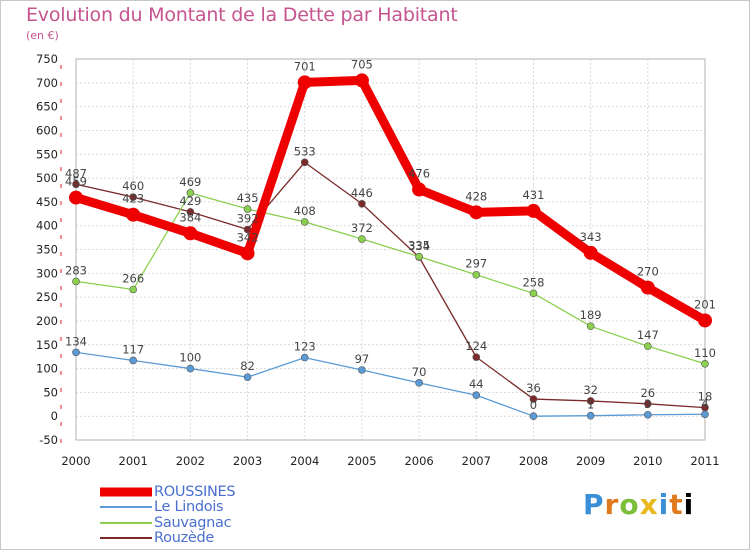 The height and width of the screenshot is (550, 750). What do you see at coordinates (533, 195) in the screenshot?
I see `data-label: 431` at bounding box center [533, 195].